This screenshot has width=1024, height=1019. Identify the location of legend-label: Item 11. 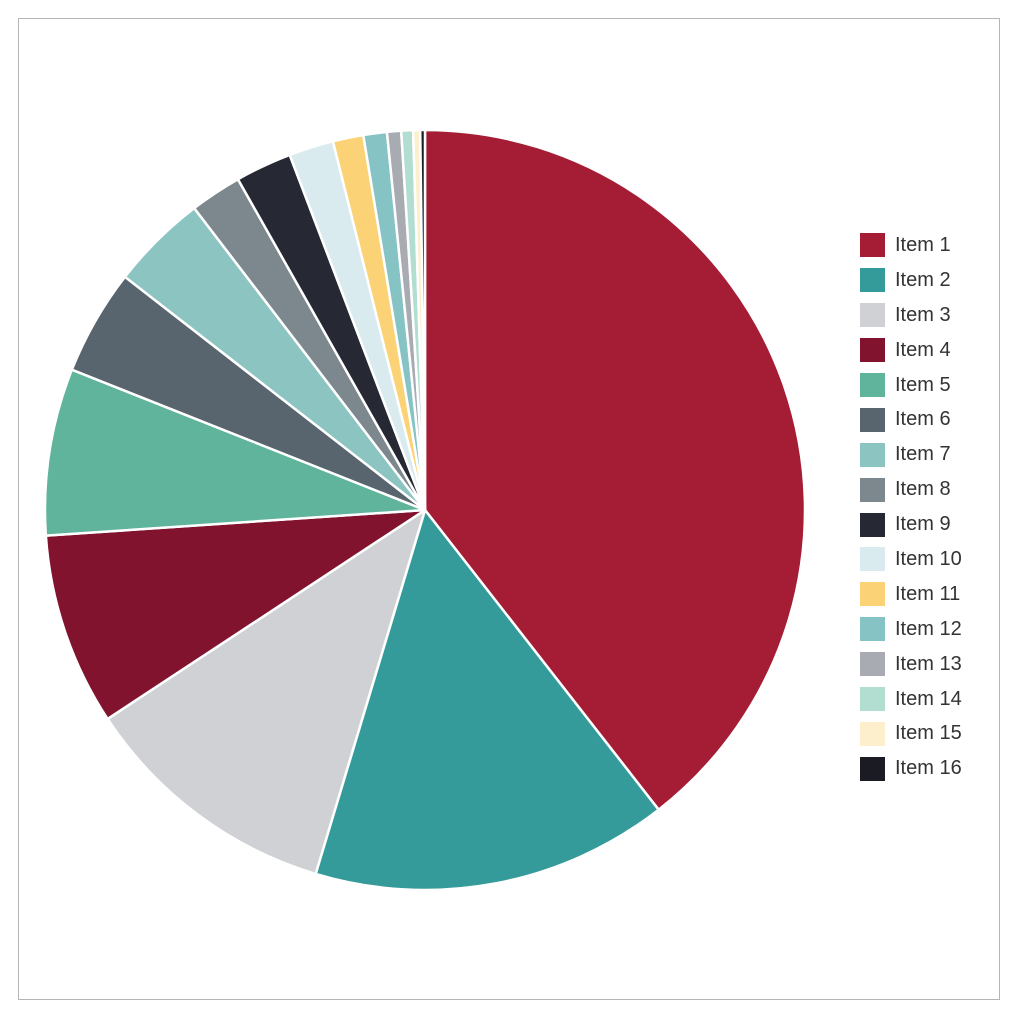
(928, 593).